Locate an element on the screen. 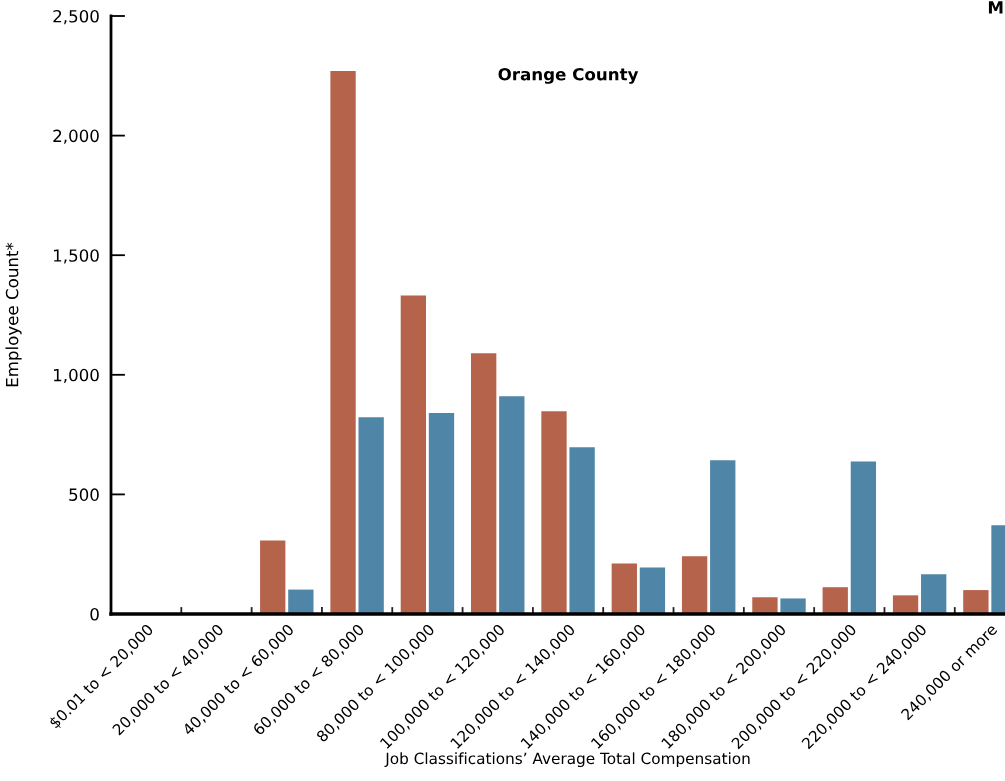 This screenshot has width=1005, height=781. y-tick-label: 0 is located at coordinates (94, 614).